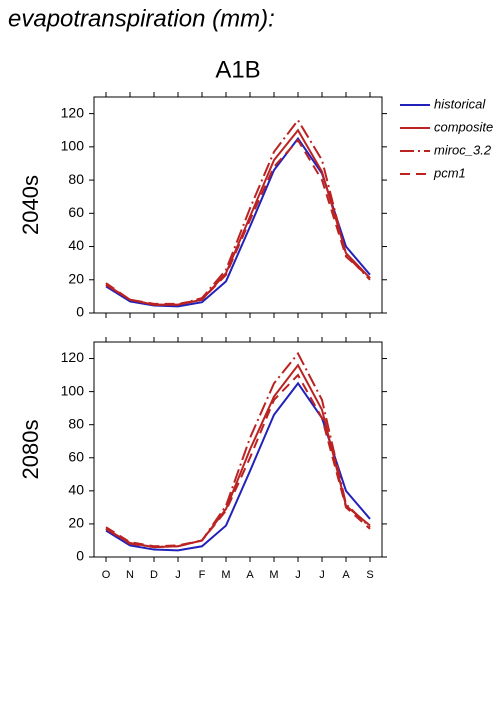 Image resolution: width=501 pixels, height=709 pixels. What do you see at coordinates (154, 575) in the screenshot?
I see `x-tick-label: D` at bounding box center [154, 575].